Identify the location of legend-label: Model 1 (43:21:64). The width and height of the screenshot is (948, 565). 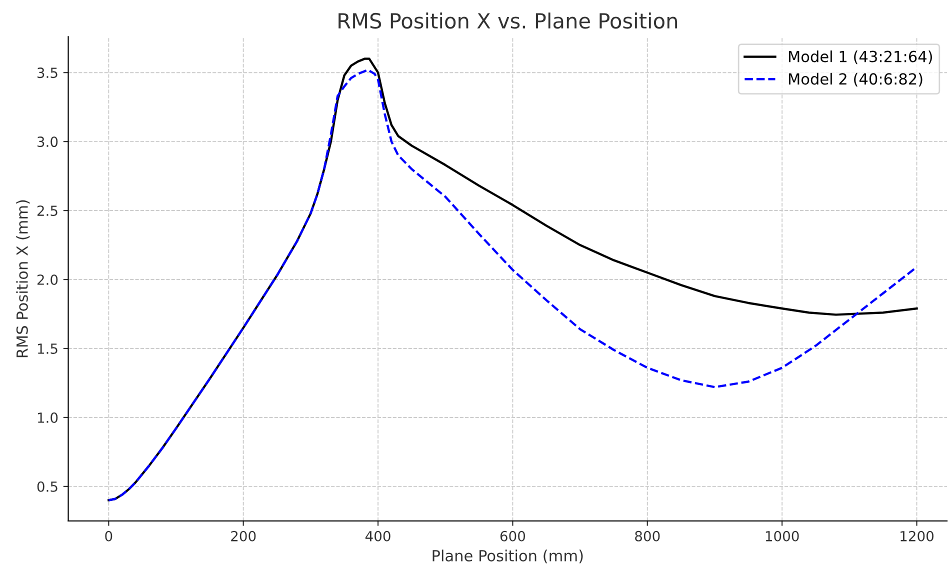
(860, 57).